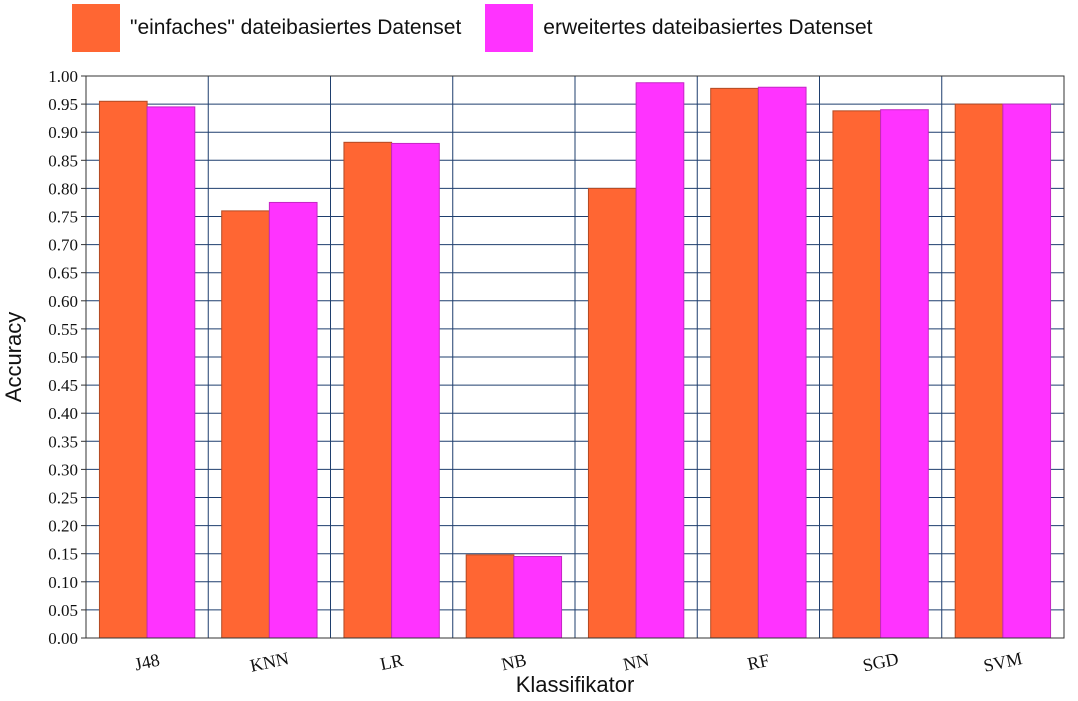  Describe the element at coordinates (63, 385) in the screenshot. I see `y-tick-label: 0.45` at that location.